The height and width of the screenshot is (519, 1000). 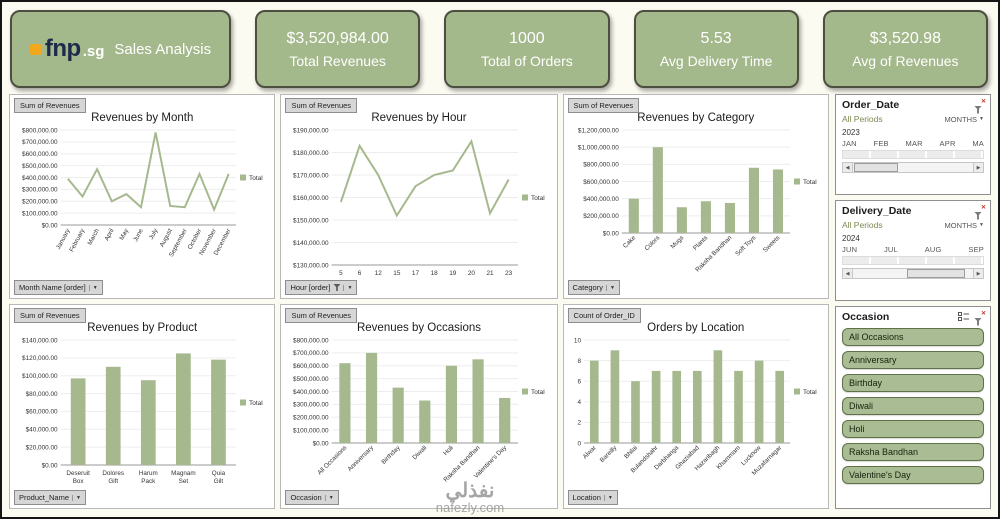 What do you see at coordinates (94, 236) in the screenshot?
I see `svg-text: March` at bounding box center [94, 236].